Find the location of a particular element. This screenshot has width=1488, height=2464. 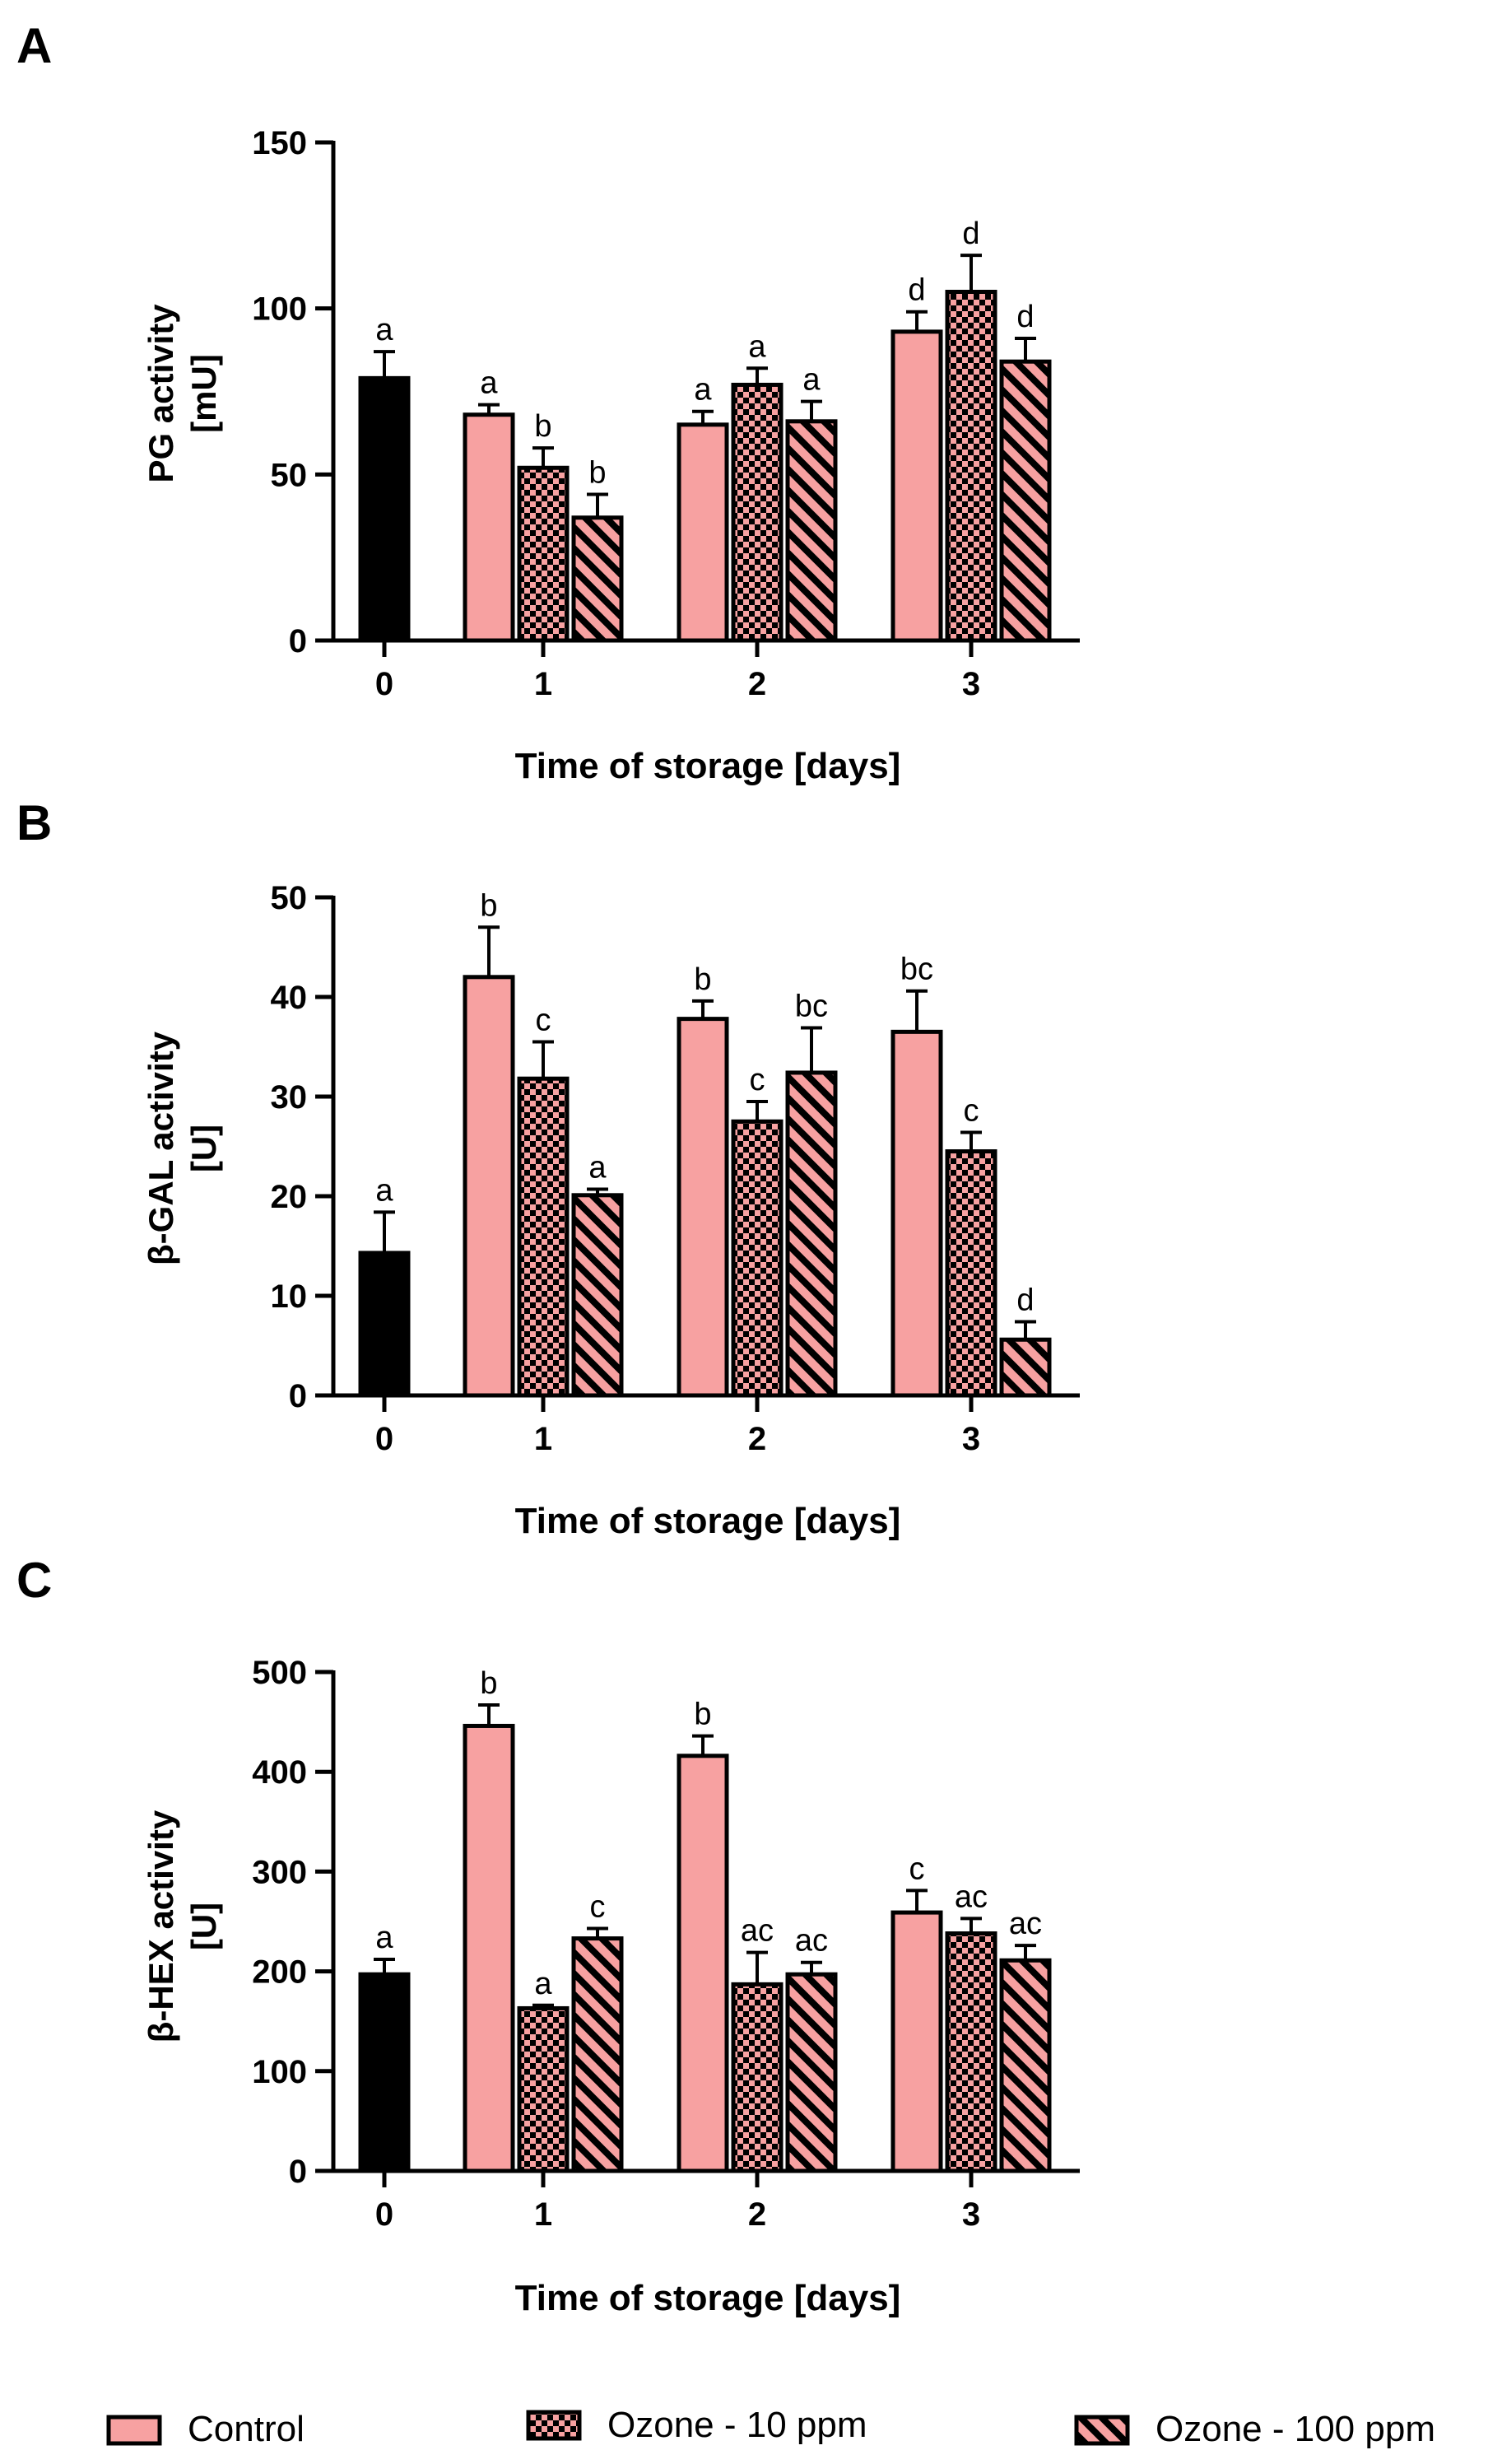

panel-b-bar-control-day1-letter: b is located at coordinates (488, 906).